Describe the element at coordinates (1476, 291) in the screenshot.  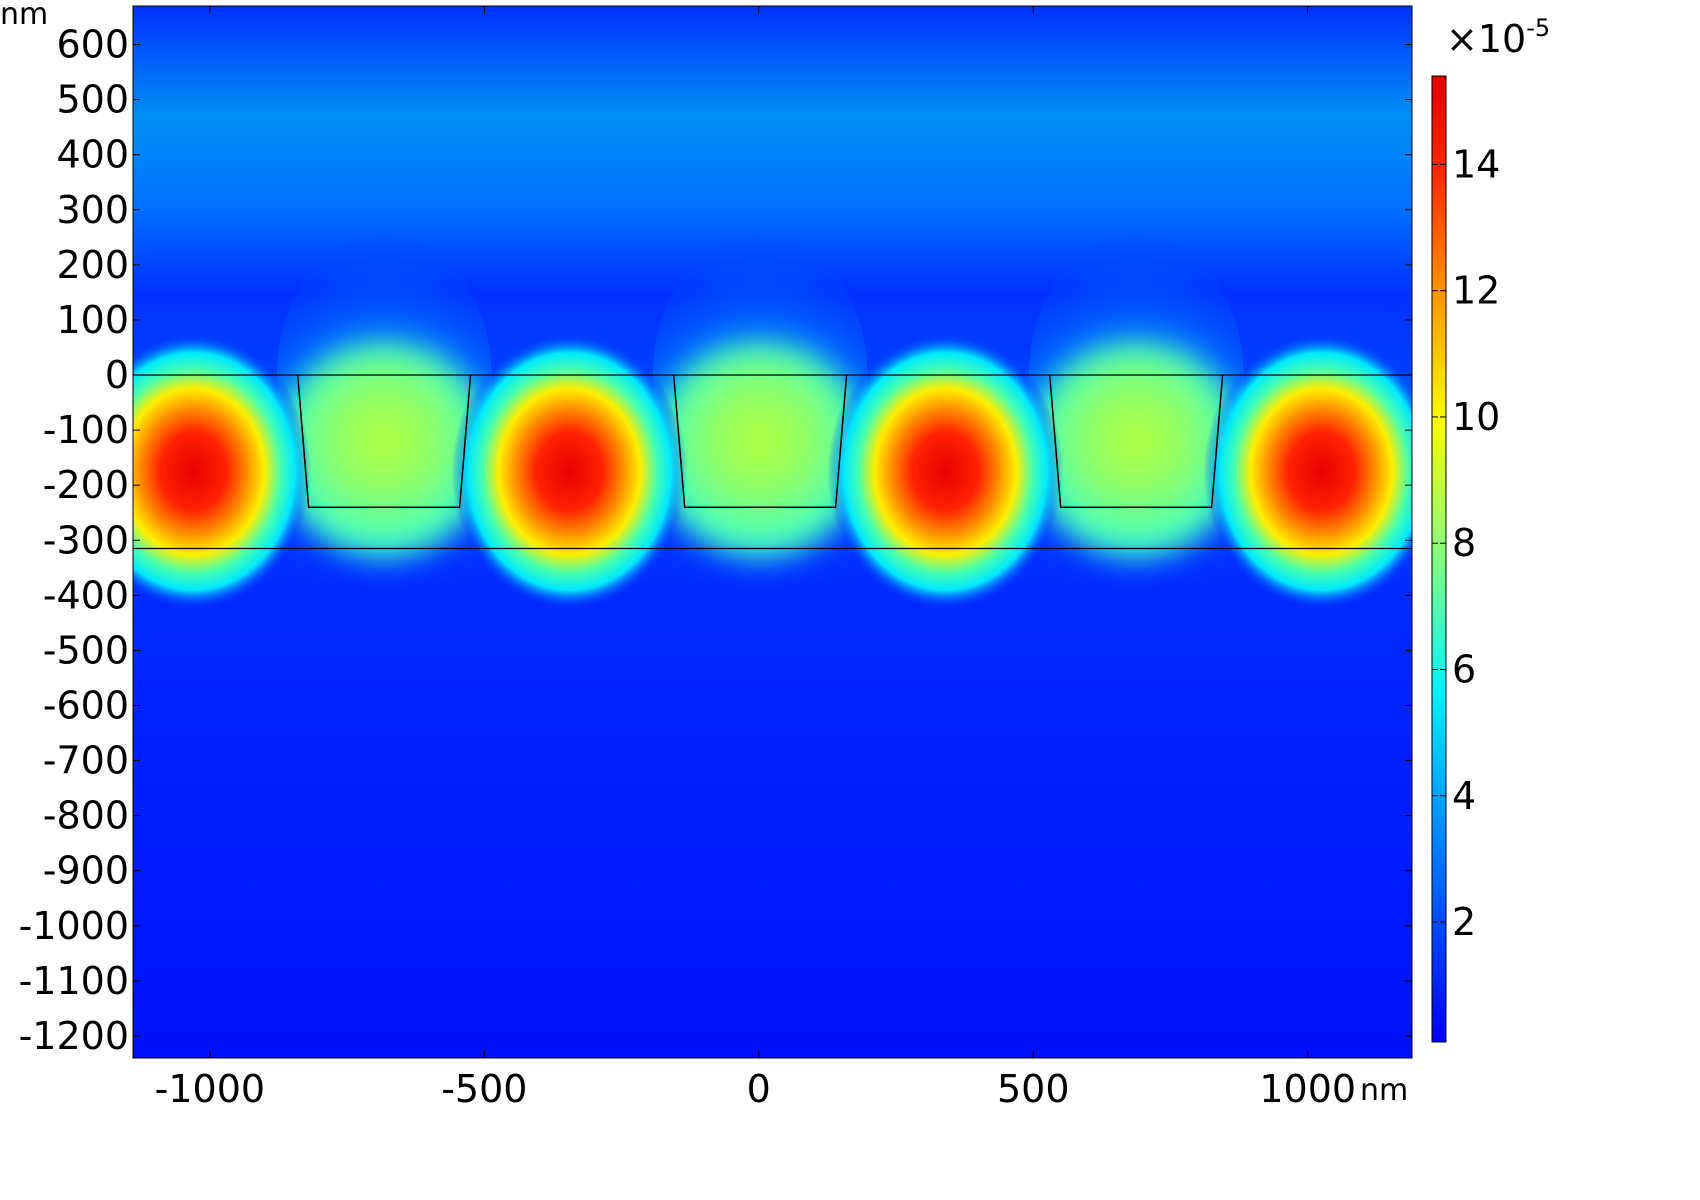
I see `colorbar-tick-label: 12` at that location.